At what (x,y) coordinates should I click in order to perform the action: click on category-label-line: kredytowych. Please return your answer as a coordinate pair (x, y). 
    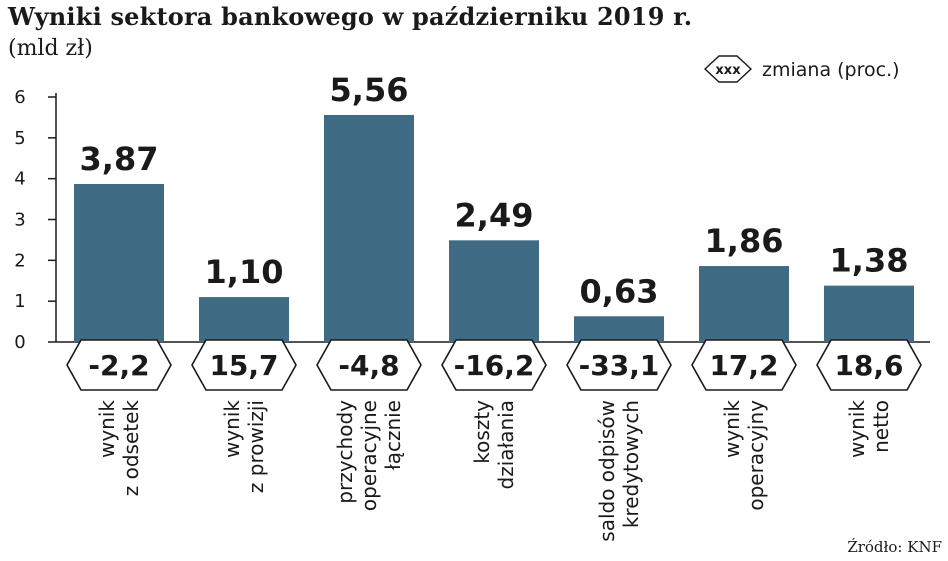
    Looking at the image, I should click on (631, 464).